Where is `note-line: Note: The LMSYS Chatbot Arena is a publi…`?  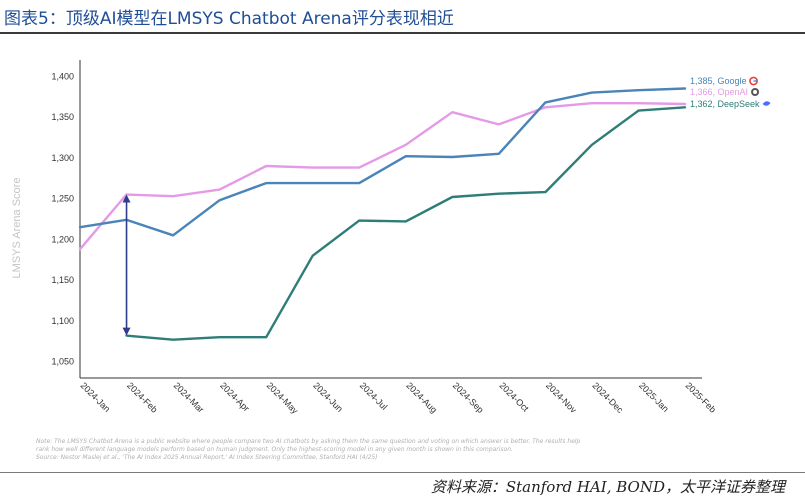
note-line: Note: The LMSYS Chatbot Arena is a publi… is located at coordinates (308, 441).